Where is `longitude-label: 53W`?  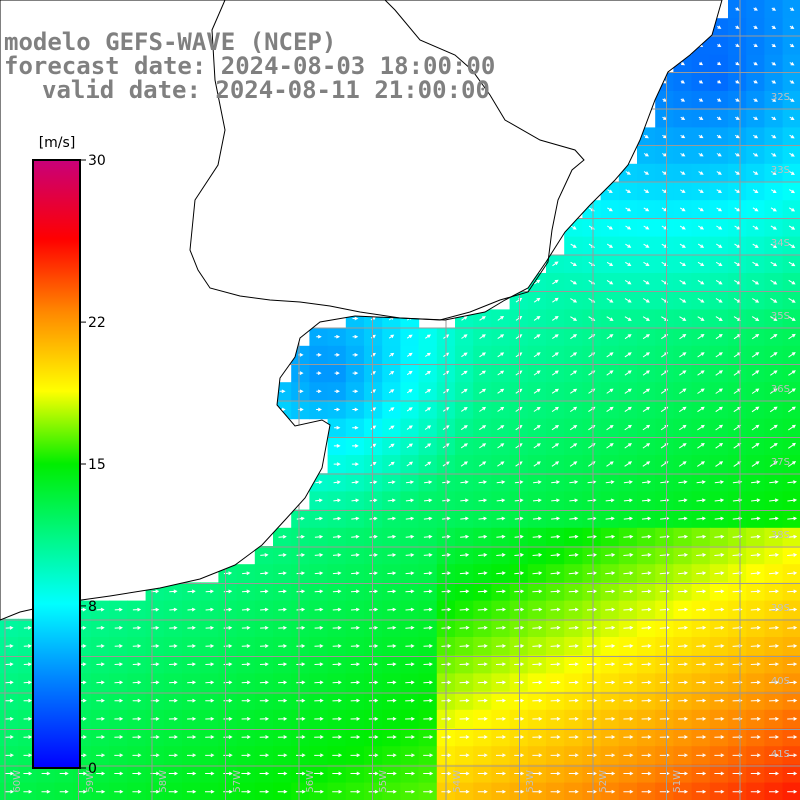
longitude-label: 53W is located at coordinates (530, 781).